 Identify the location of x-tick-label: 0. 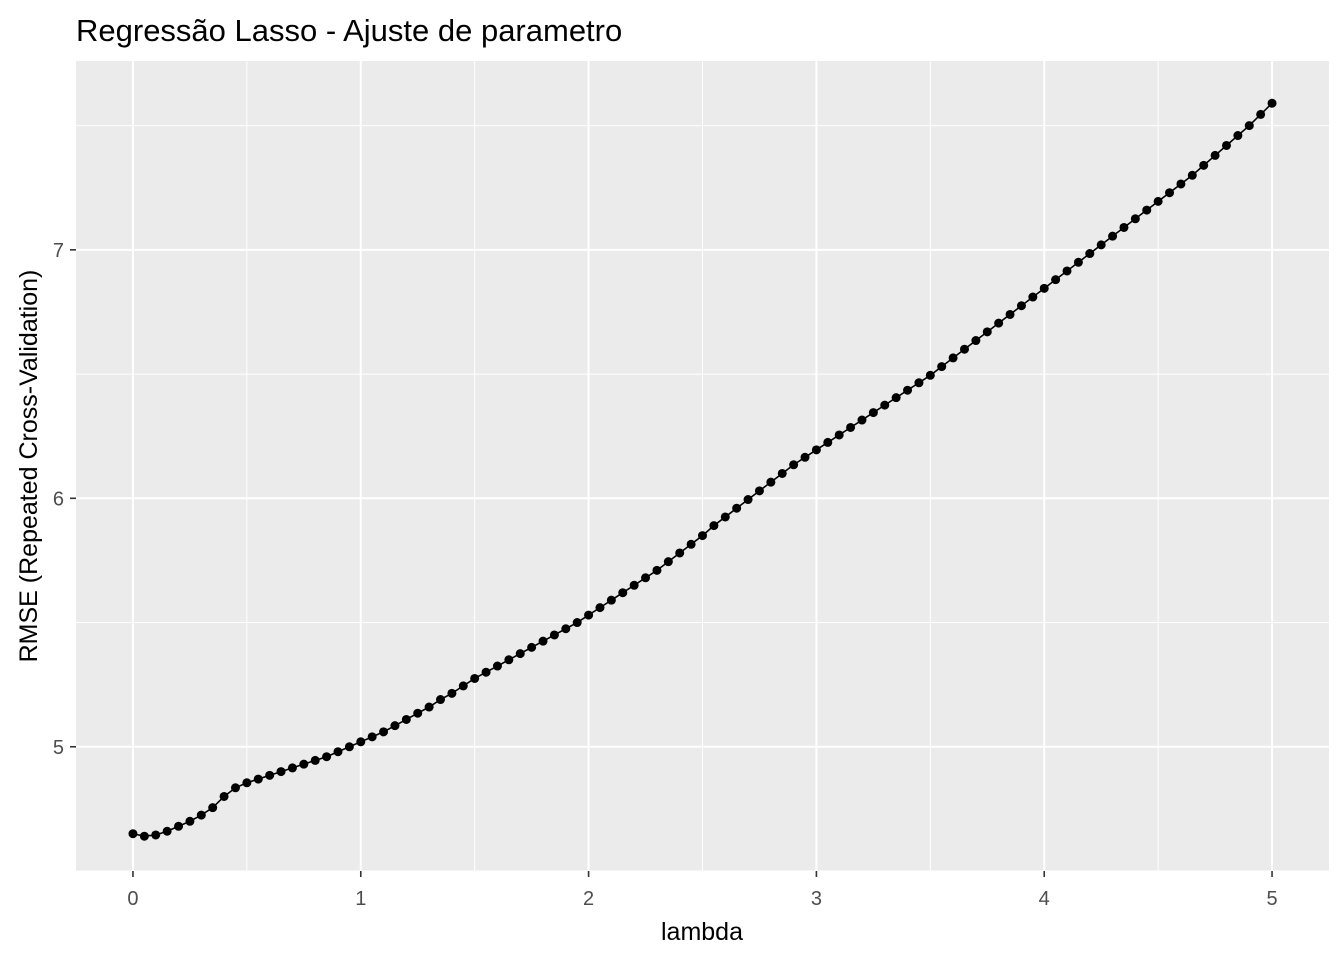
(132, 899).